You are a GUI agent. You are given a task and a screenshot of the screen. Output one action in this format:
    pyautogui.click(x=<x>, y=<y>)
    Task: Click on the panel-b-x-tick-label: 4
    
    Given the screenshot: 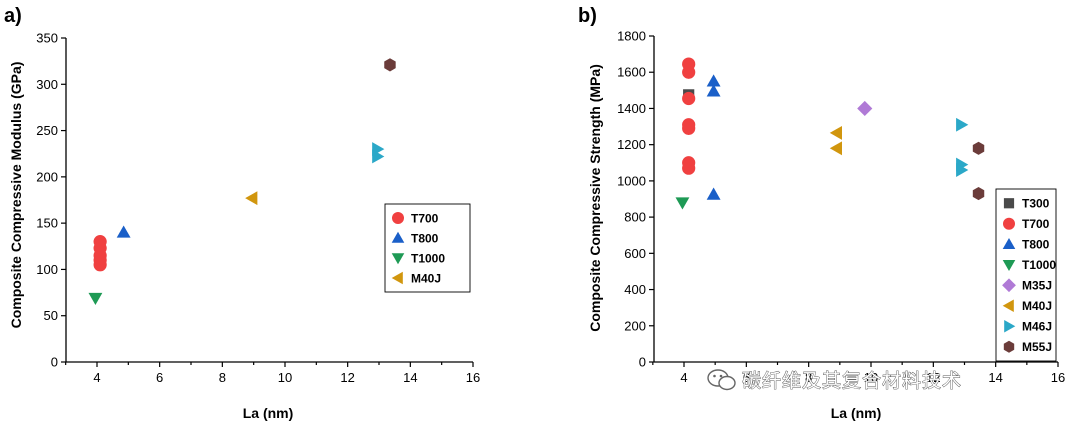 What is the action you would take?
    pyautogui.click(x=683, y=377)
    